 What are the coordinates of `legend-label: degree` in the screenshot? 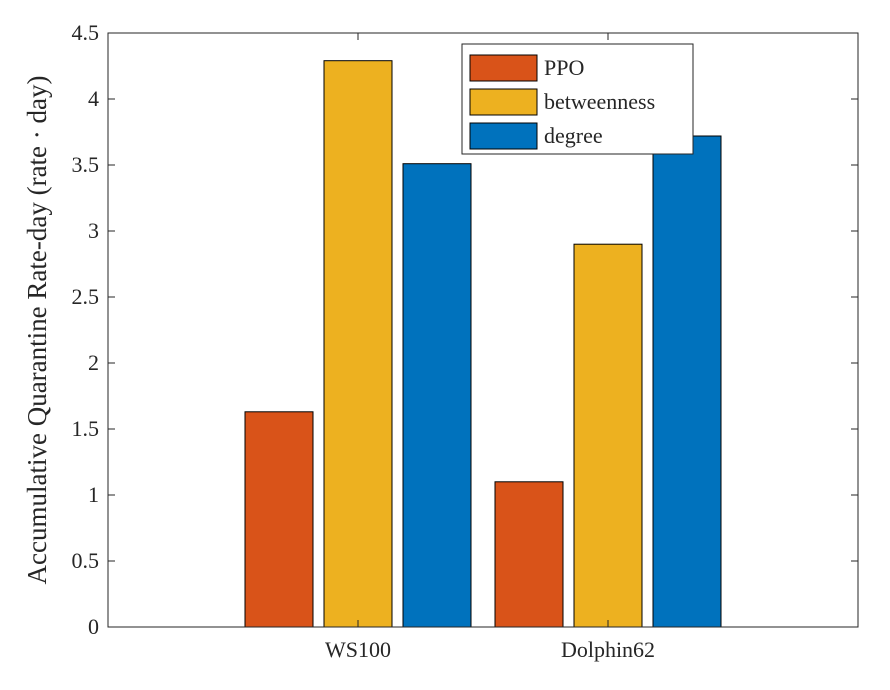 It's located at (573, 135).